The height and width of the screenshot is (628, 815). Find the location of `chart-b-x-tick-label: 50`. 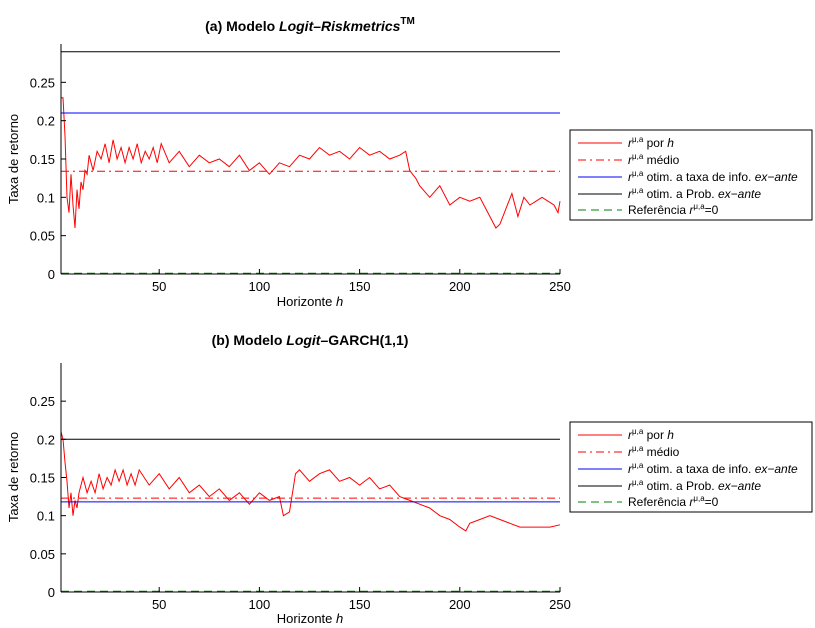

chart-b-x-tick-label: 50 is located at coordinates (159, 604).